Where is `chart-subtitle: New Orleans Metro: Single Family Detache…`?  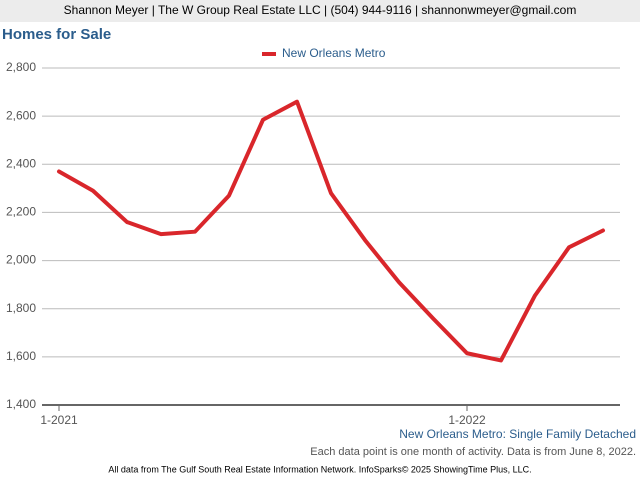 chart-subtitle: New Orleans Metro: Single Family Detache… is located at coordinates (517, 434).